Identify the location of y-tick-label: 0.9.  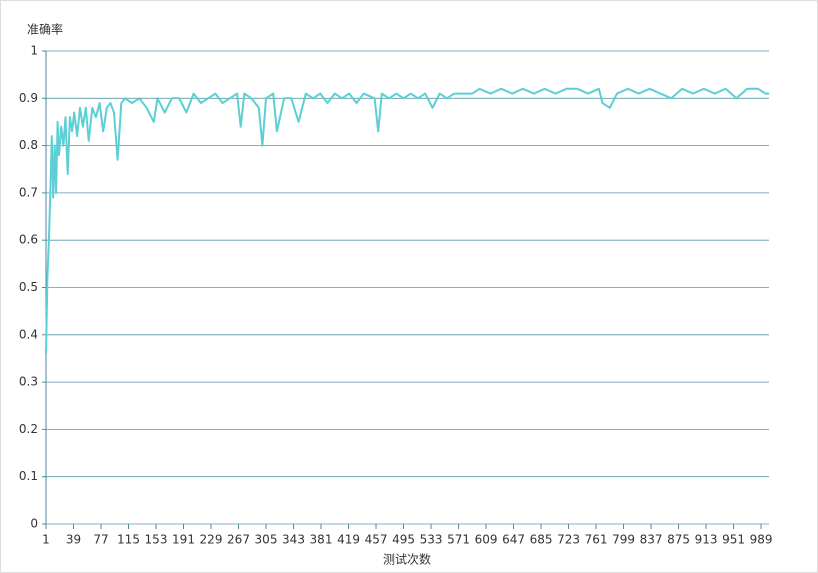
(28, 98).